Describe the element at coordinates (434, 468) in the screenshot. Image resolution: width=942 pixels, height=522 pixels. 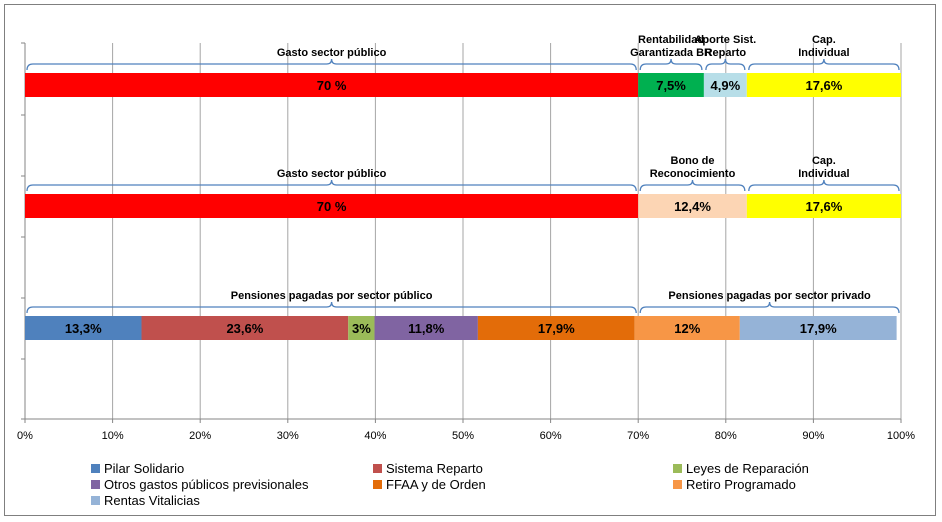
I see `legend-label: Sistema Reparto` at that location.